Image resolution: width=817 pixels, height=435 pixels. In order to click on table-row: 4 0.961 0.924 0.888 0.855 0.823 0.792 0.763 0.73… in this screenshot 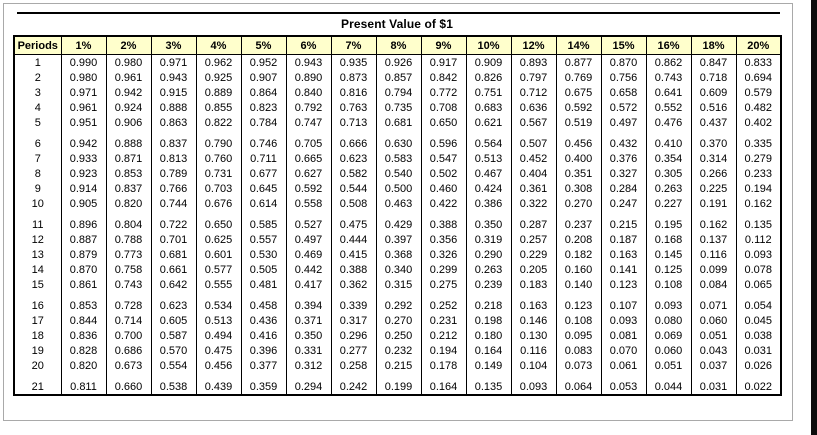, I will do `click(397, 107)`.